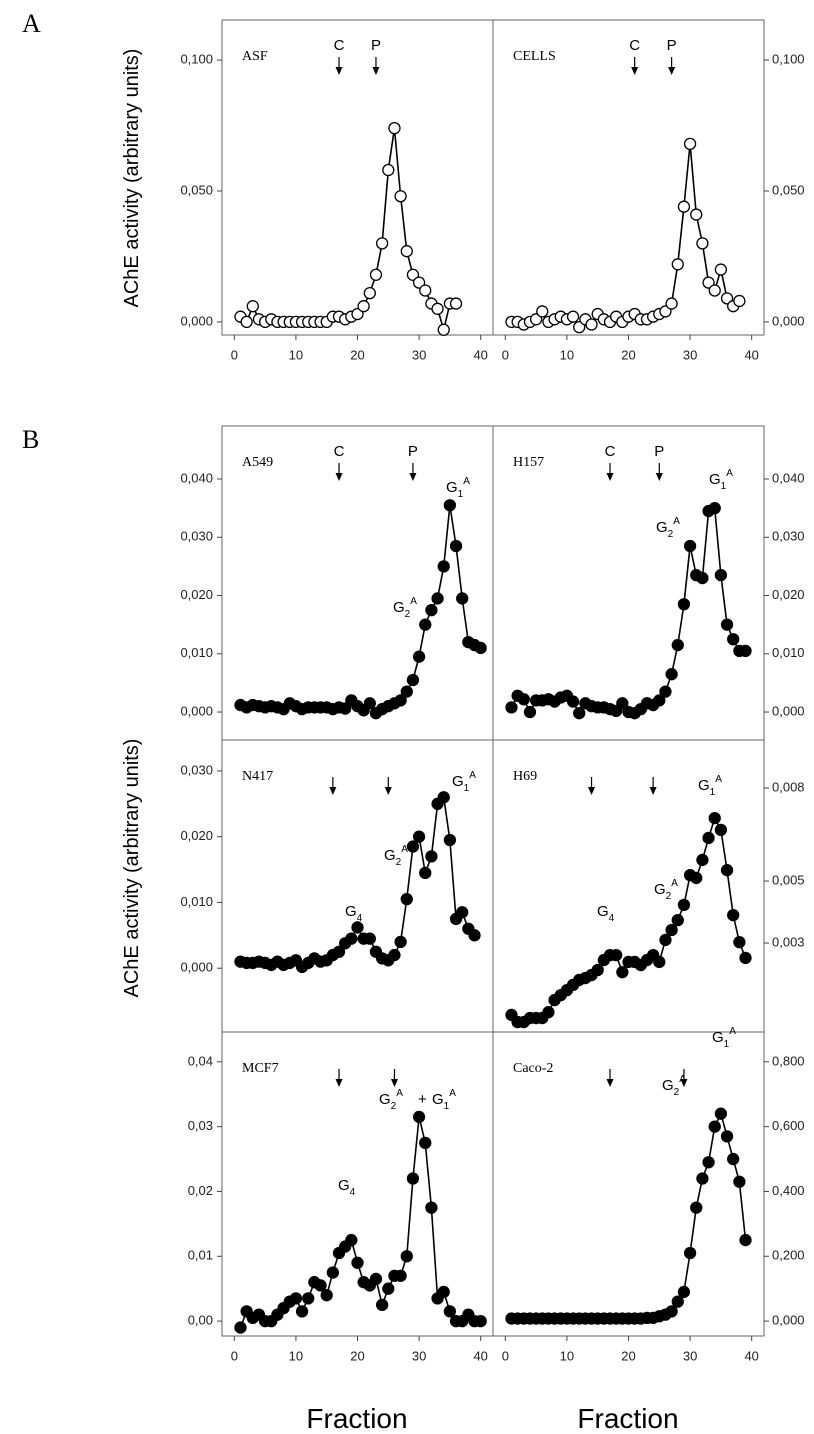 The height and width of the screenshot is (1434, 814). Describe the element at coordinates (257, 776) in the screenshot. I see `panel-title: N417` at that location.